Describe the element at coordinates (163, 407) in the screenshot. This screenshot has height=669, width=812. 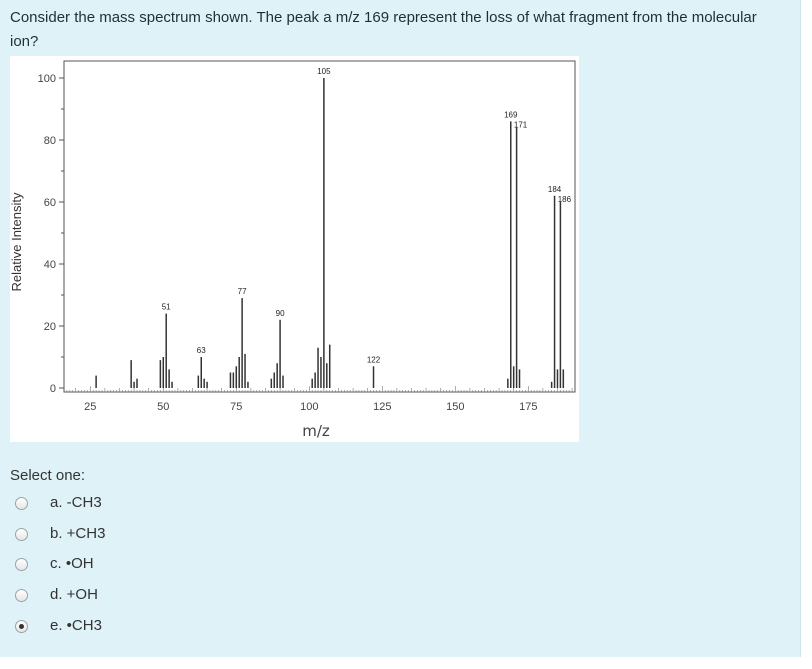
I see `x-tick-label-50: 50` at that location.